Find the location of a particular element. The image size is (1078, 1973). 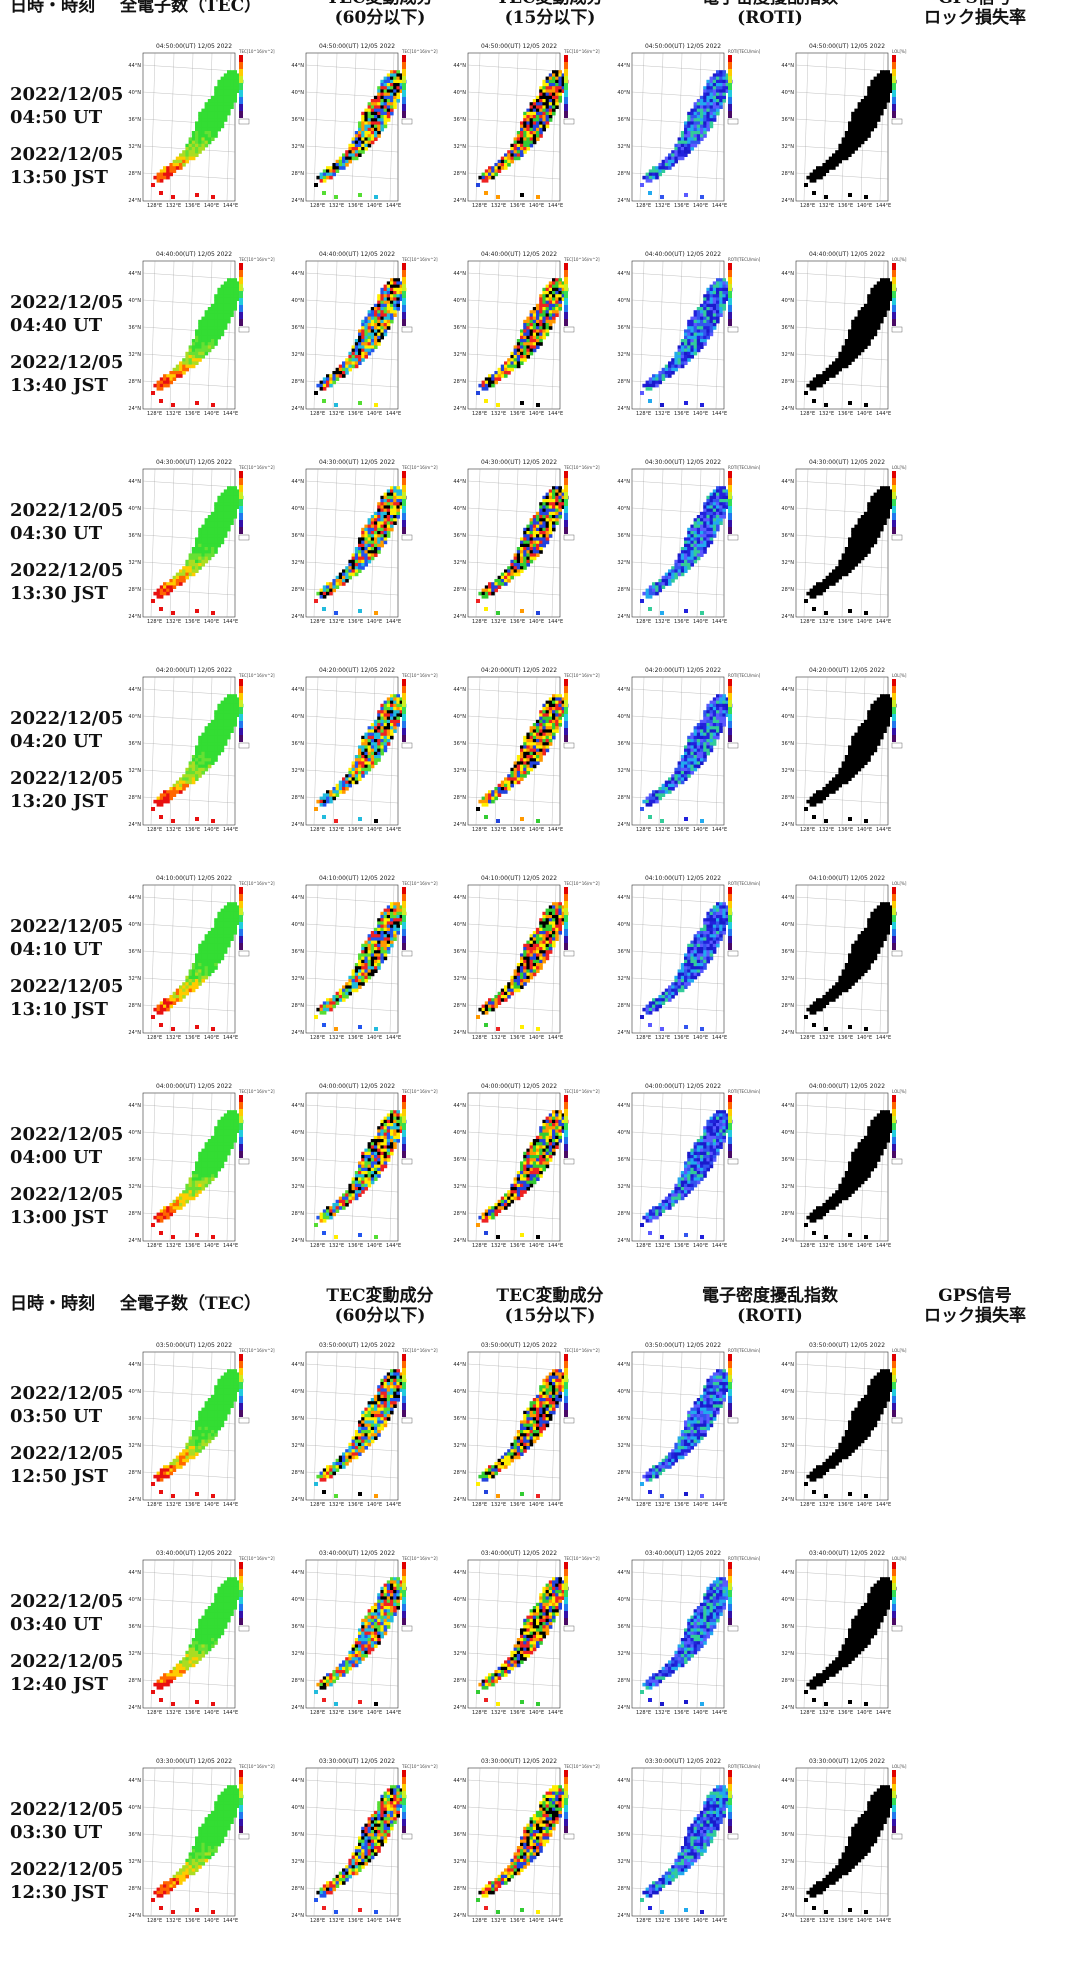

colorbar-segment is located at coordinates (730, 287).